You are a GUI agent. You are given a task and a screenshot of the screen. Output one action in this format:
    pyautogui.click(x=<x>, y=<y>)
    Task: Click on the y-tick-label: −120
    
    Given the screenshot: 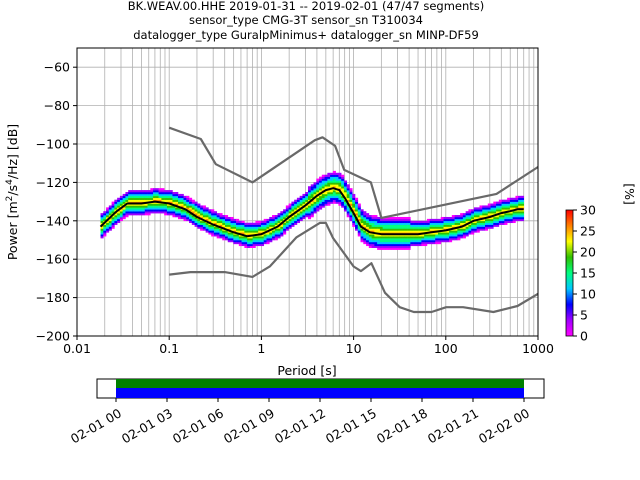 What is the action you would take?
    pyautogui.click(x=53, y=182)
    